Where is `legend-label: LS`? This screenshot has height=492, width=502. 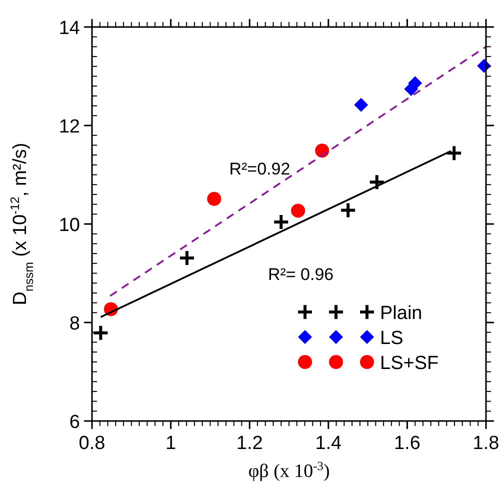 legend-label: LS is located at coordinates (392, 338).